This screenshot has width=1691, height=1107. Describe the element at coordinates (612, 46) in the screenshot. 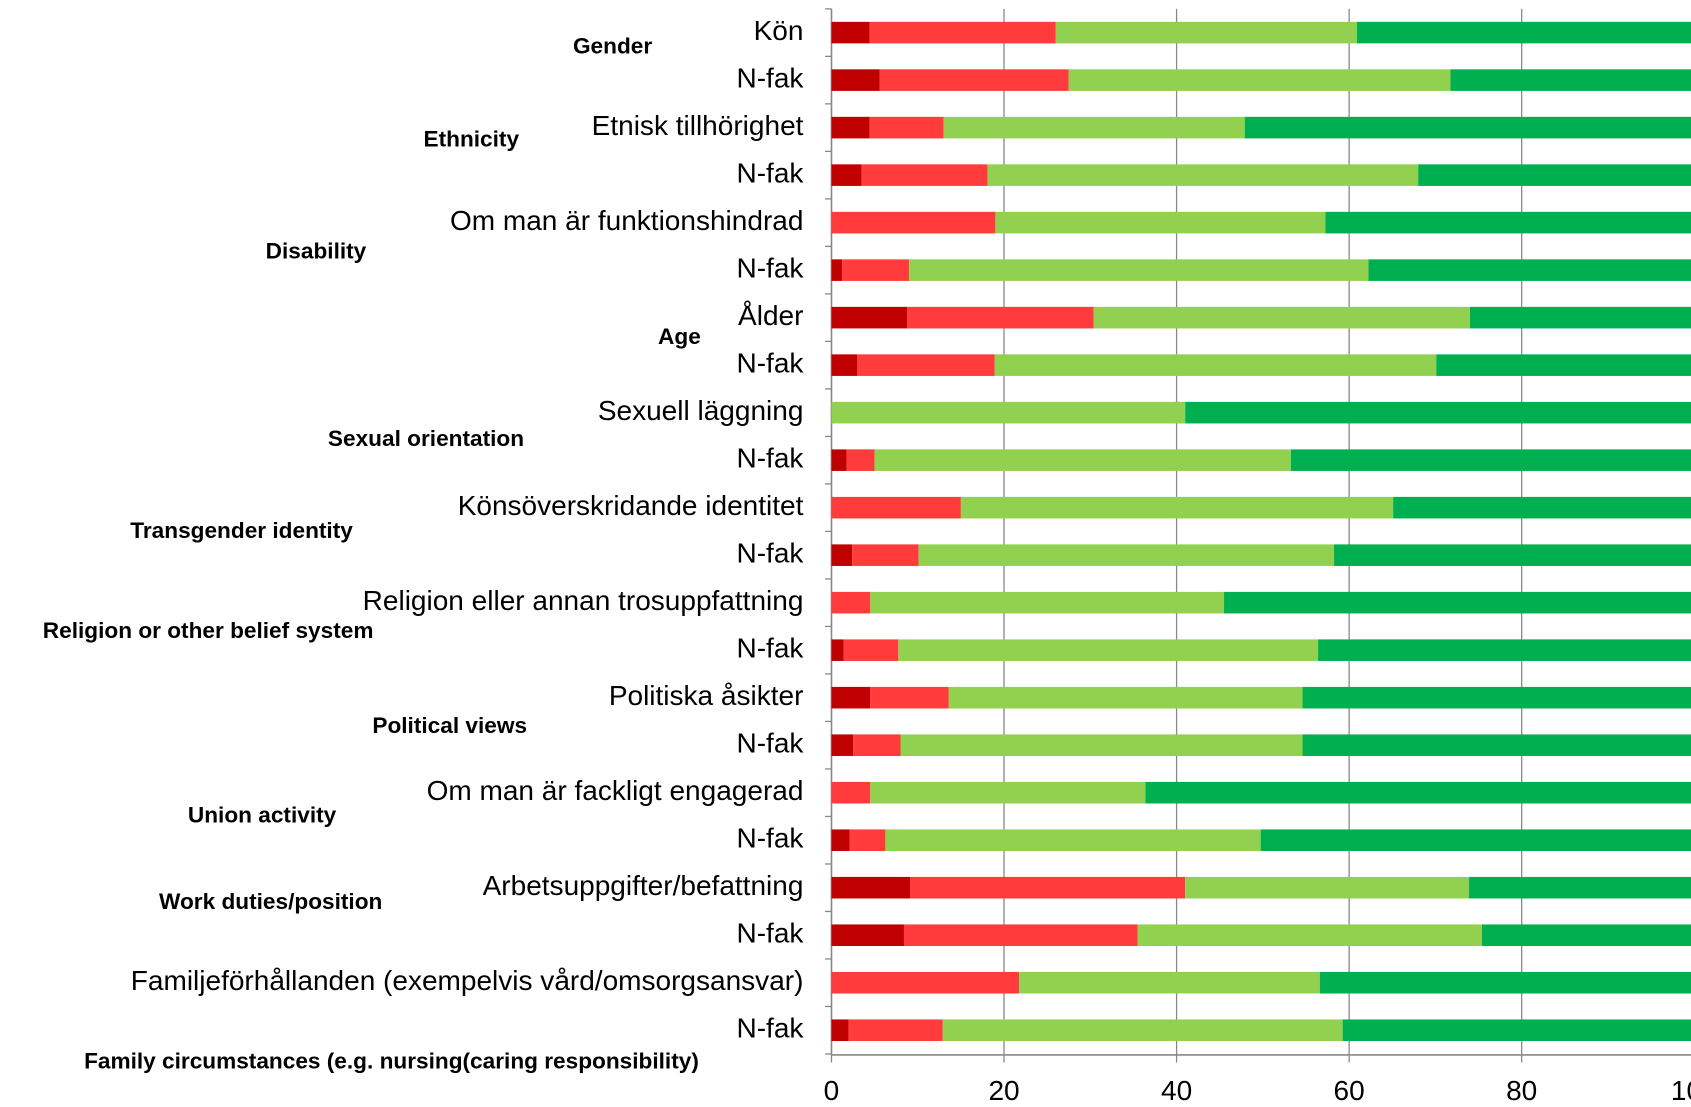

I see `group-label: Gender` at that location.